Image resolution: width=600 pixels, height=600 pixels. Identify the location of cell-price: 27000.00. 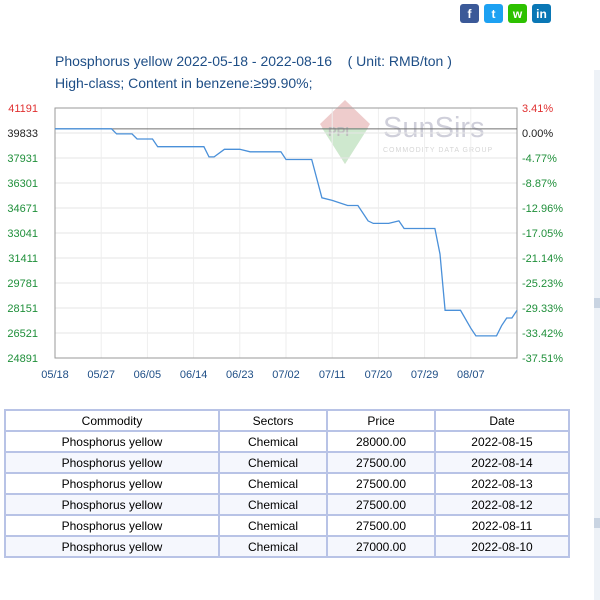
(381, 546).